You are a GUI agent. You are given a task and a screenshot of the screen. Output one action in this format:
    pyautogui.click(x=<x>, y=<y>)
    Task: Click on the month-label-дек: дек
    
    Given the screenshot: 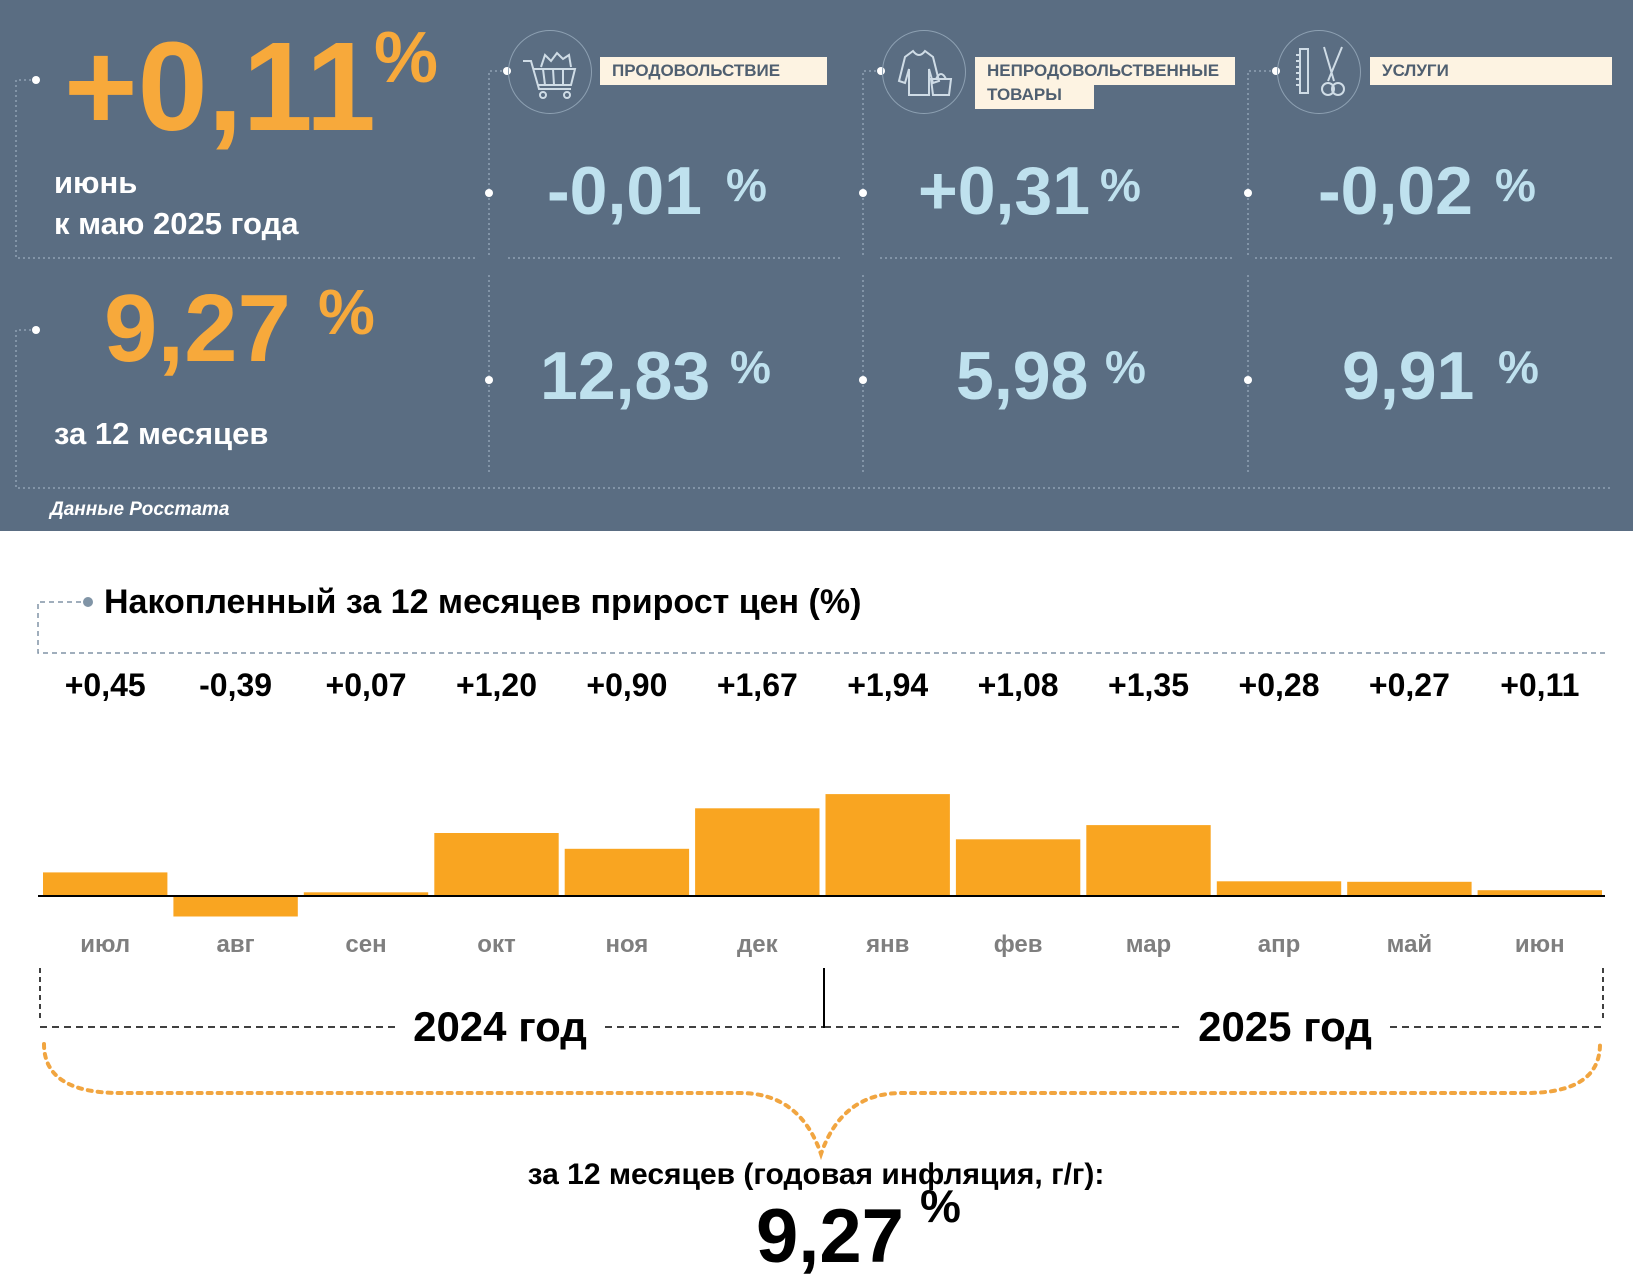 What is the action you would take?
    pyautogui.click(x=758, y=944)
    